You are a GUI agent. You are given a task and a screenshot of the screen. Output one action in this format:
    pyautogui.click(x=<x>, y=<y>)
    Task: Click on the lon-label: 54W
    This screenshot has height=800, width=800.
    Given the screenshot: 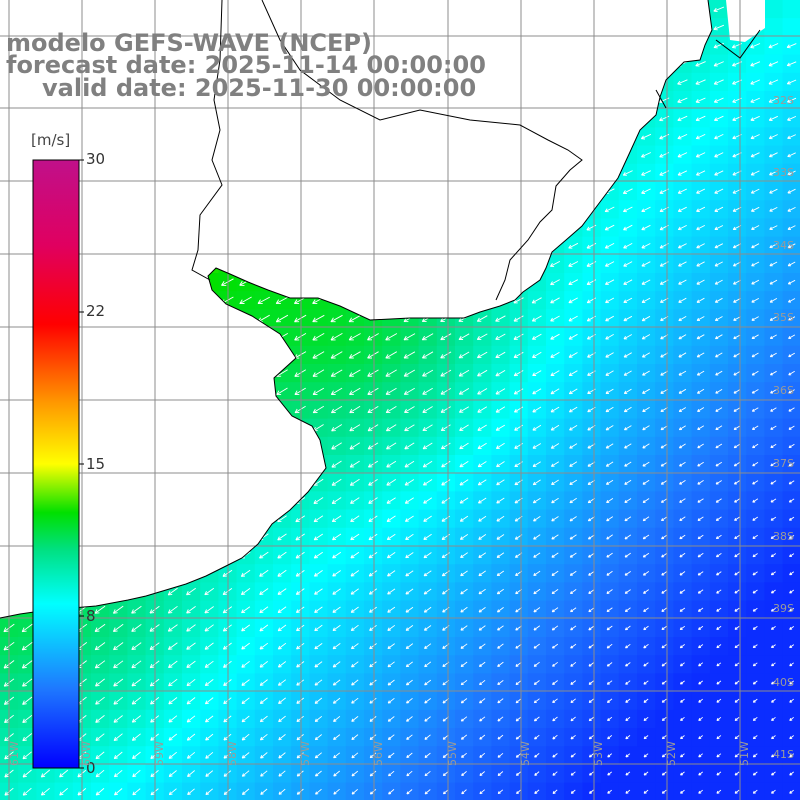 What is the action you would take?
    pyautogui.click(x=525, y=753)
    